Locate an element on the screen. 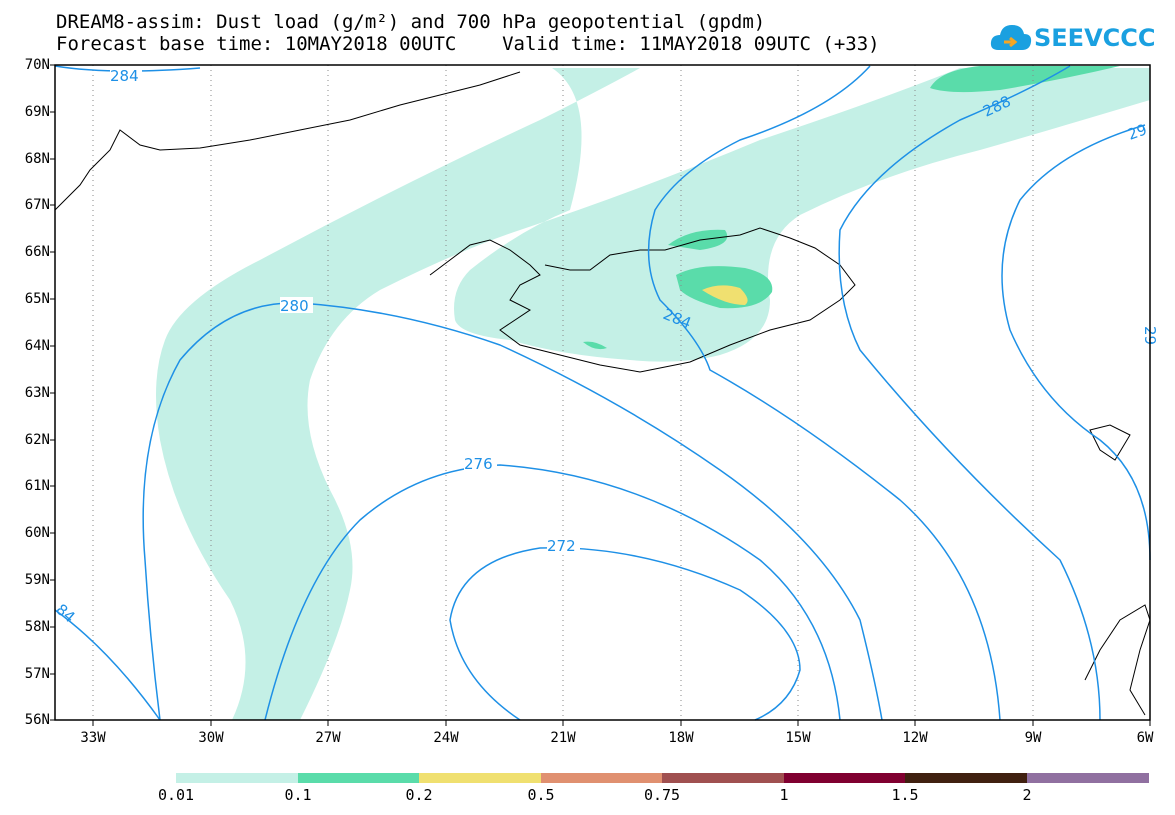 This screenshot has height=815, width=1175. faroe-coast is located at coordinates (1110, 442).